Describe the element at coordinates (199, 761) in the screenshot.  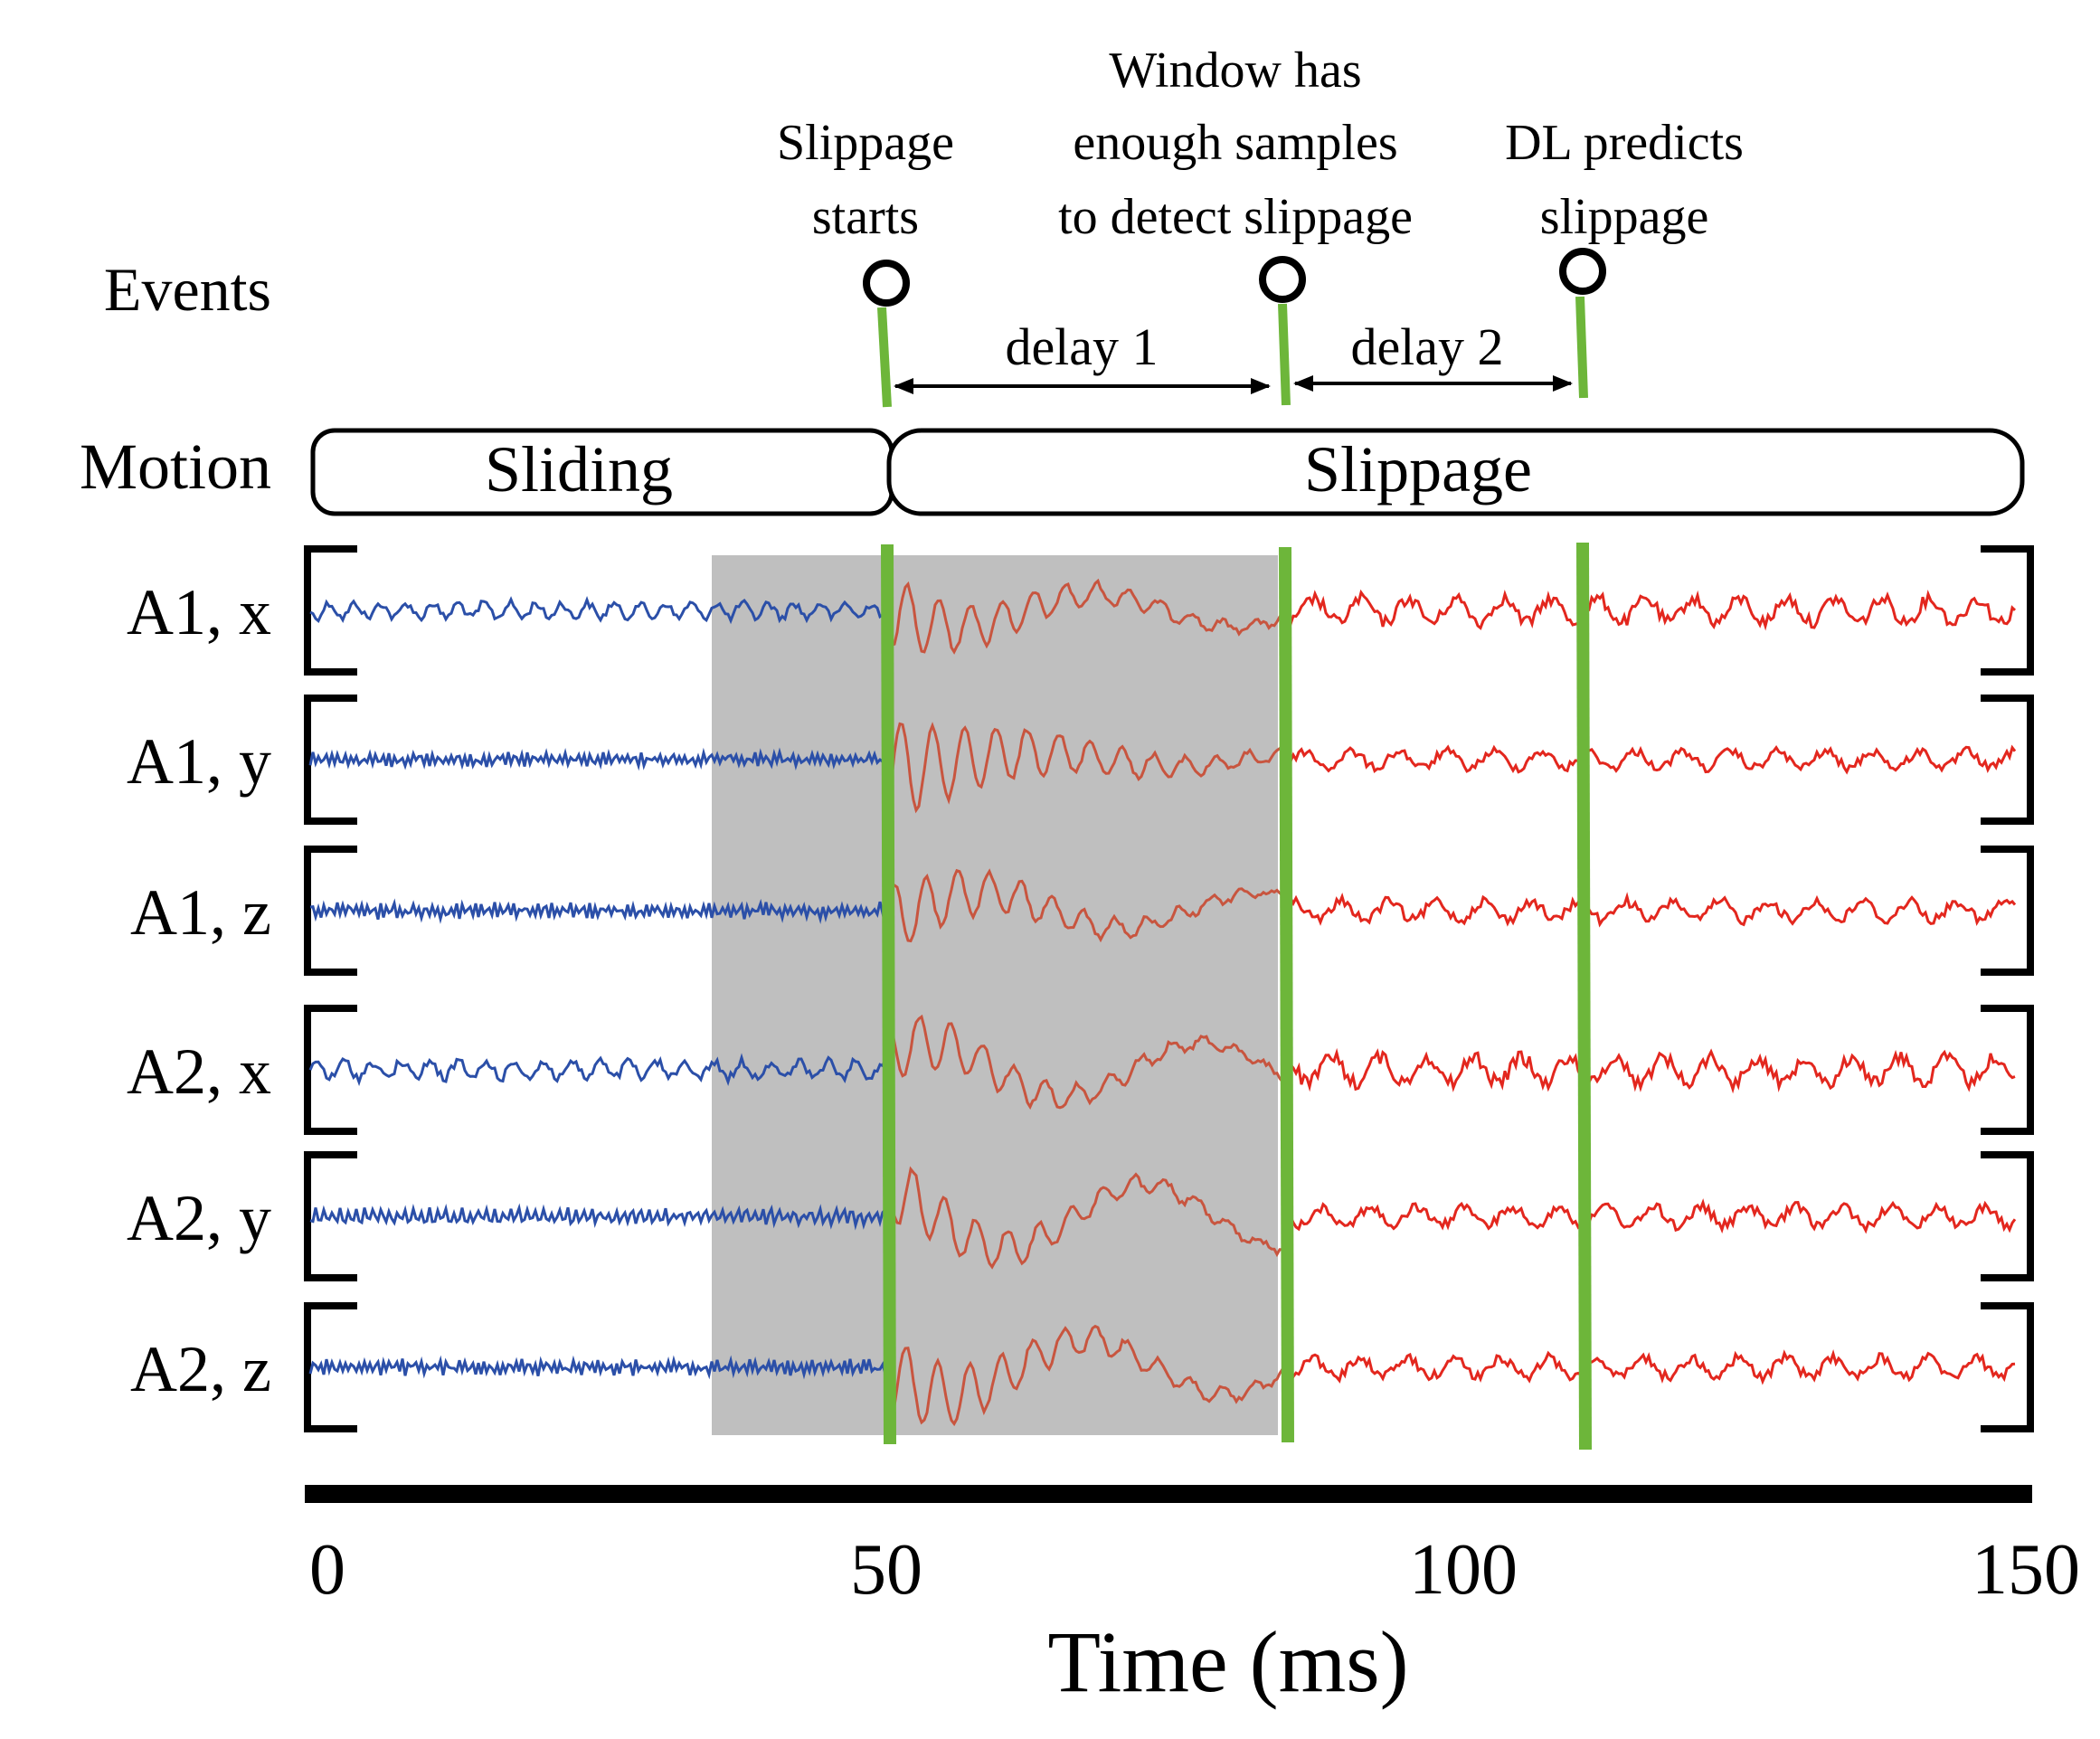
I see `channel-label: A1, y` at that location.